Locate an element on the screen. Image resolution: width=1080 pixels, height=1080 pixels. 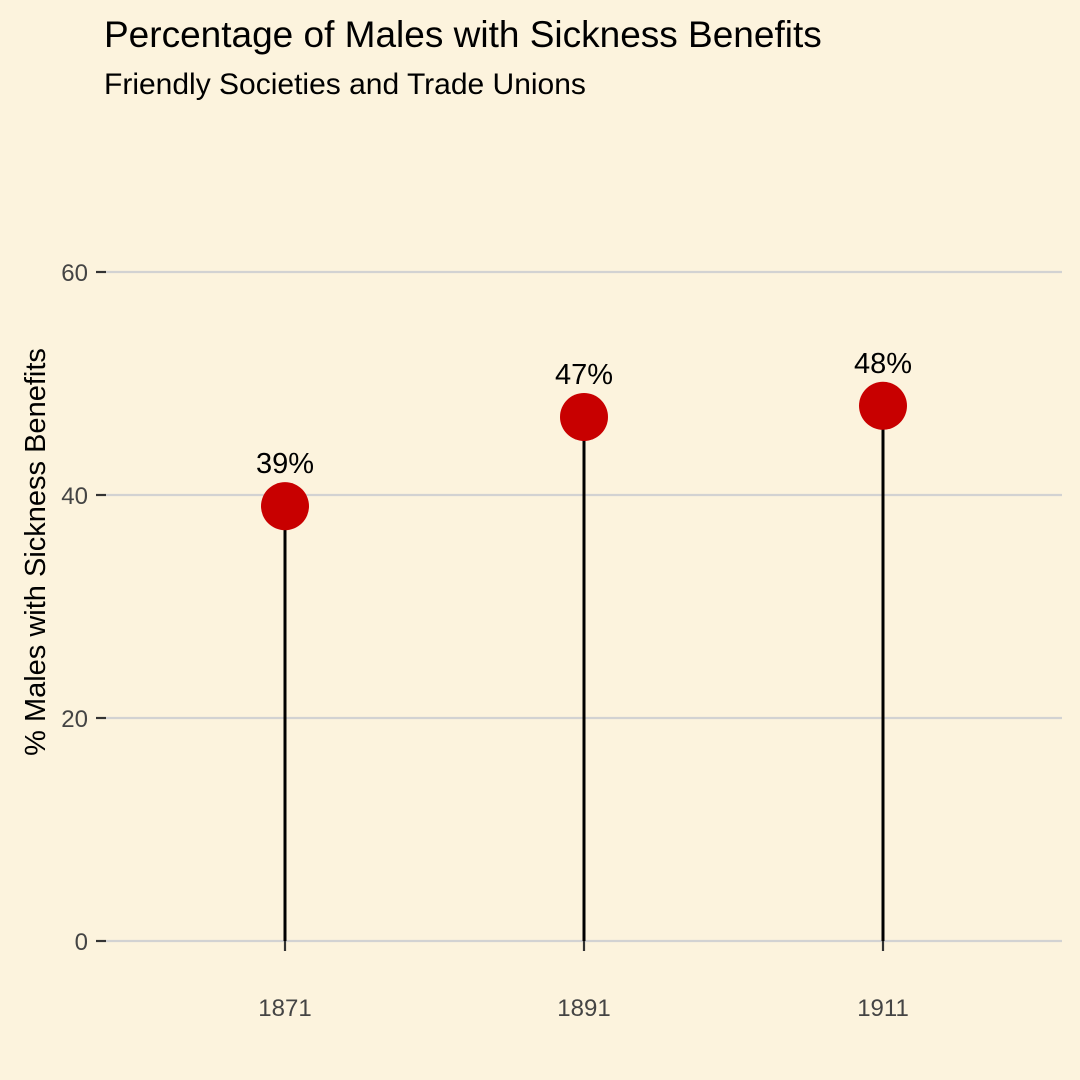
x-axis: 1871 1891 1911 is located at coordinates (583, 981).